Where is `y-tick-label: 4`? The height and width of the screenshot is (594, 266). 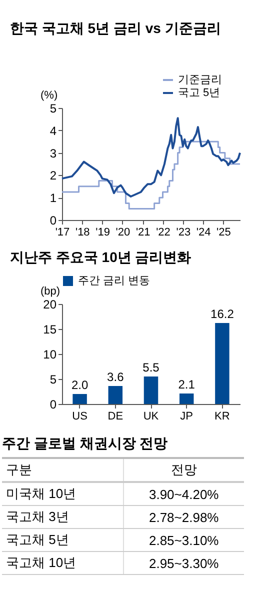
y-tick-label: 4 is located at coordinates (53, 131).